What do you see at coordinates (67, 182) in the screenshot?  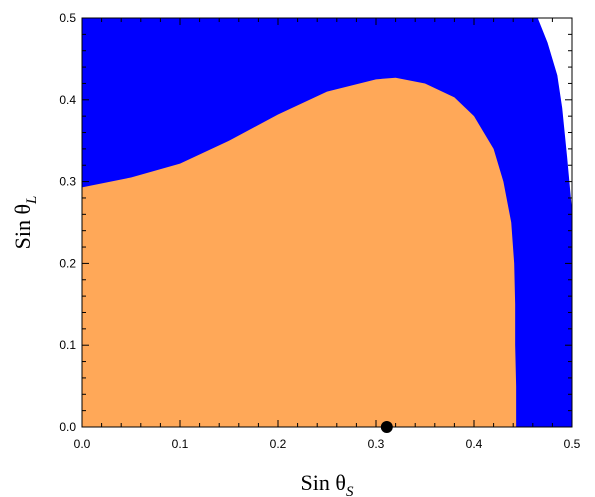 I see `y-tick-label: 0.3` at bounding box center [67, 182].